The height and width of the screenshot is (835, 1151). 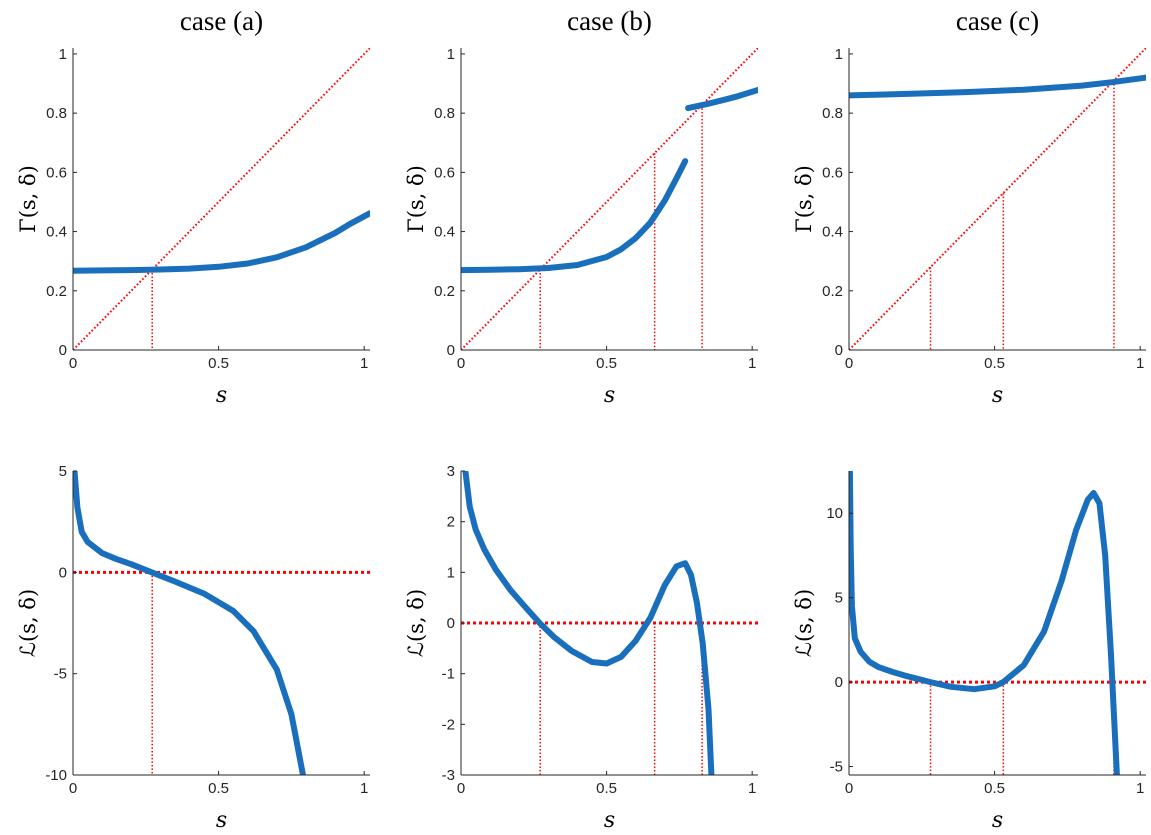 What do you see at coordinates (834, 513) in the screenshot?
I see `y-tick-label: 10` at bounding box center [834, 513].